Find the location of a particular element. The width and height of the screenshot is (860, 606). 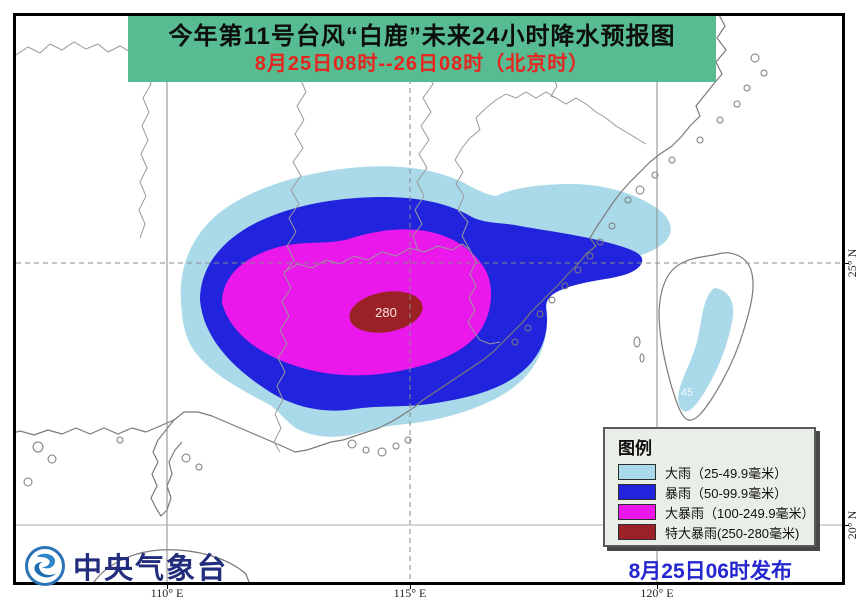

legend-title: 图例 is located at coordinates (635, 448).